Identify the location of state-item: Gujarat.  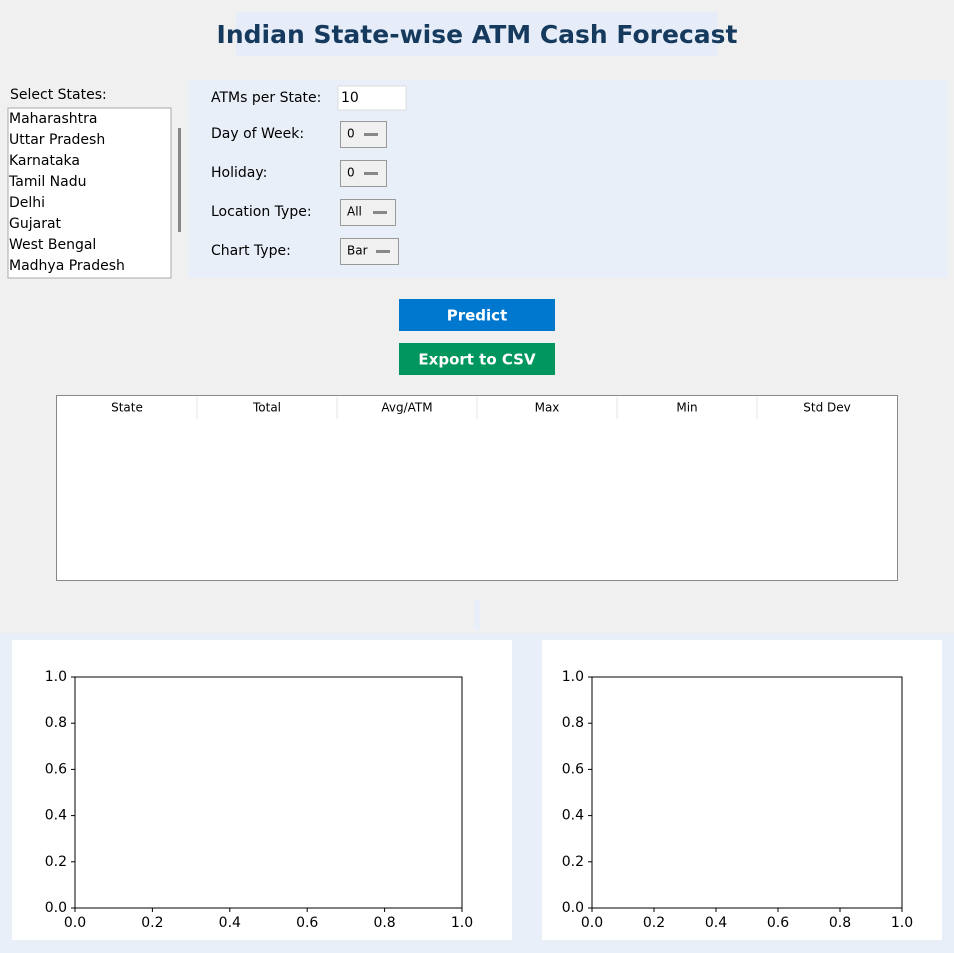
(35, 224).